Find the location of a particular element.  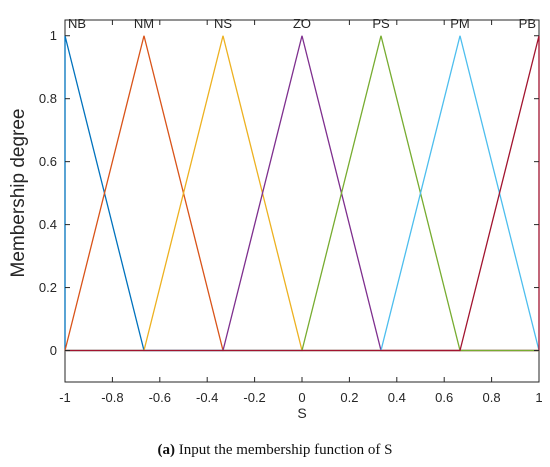

x-tick-label: -1 is located at coordinates (65, 397).